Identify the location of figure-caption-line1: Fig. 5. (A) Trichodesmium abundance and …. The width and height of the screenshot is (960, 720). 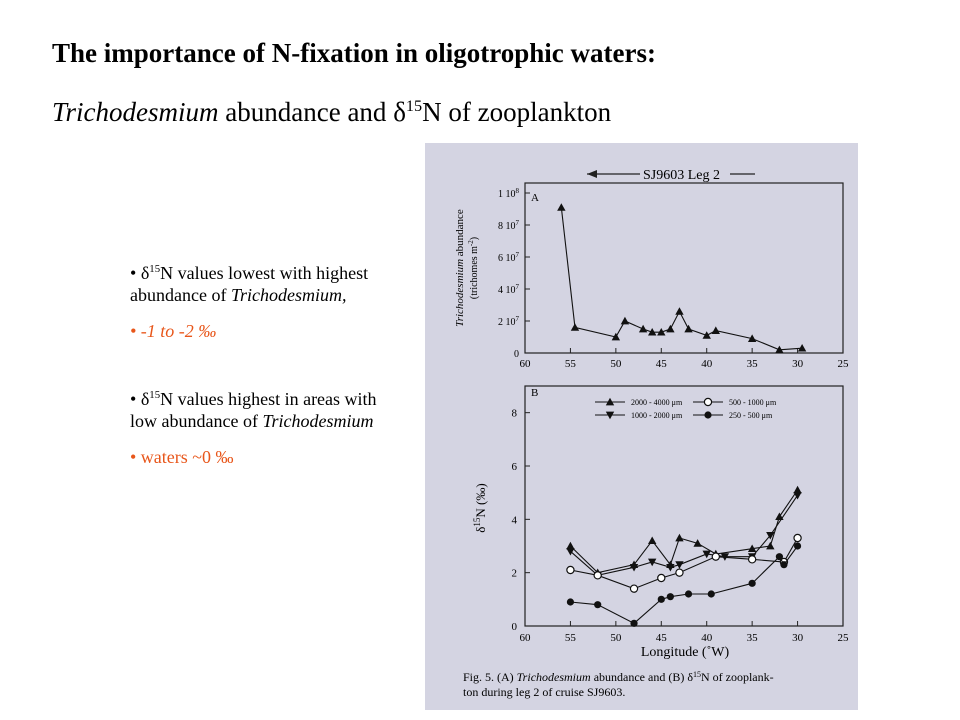
(618, 677).